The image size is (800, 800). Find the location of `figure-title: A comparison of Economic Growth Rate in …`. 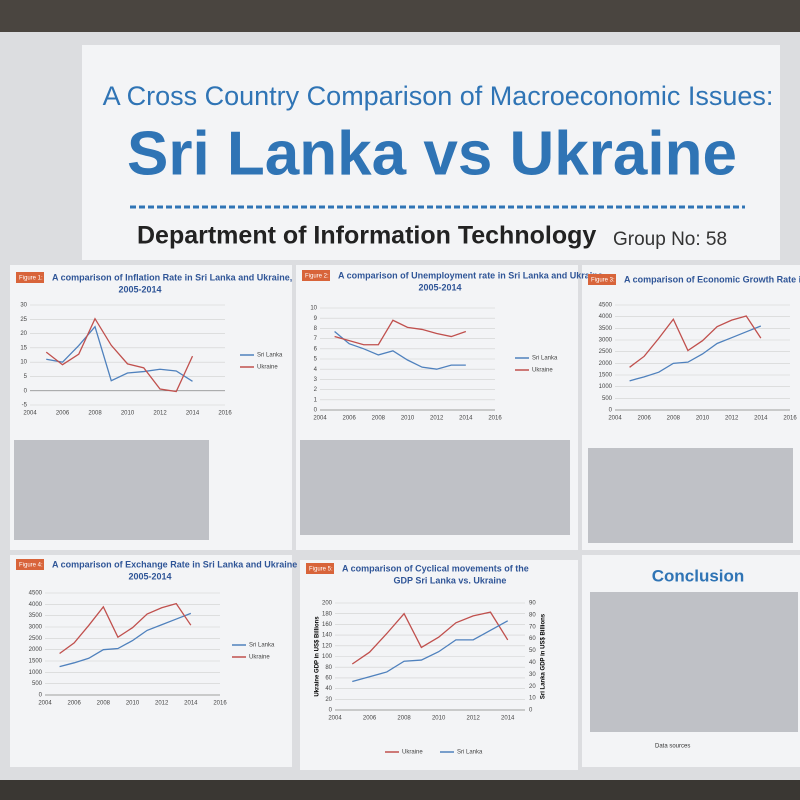

figure-title: A comparison of Economic Growth Rate in … is located at coordinates (712, 279).